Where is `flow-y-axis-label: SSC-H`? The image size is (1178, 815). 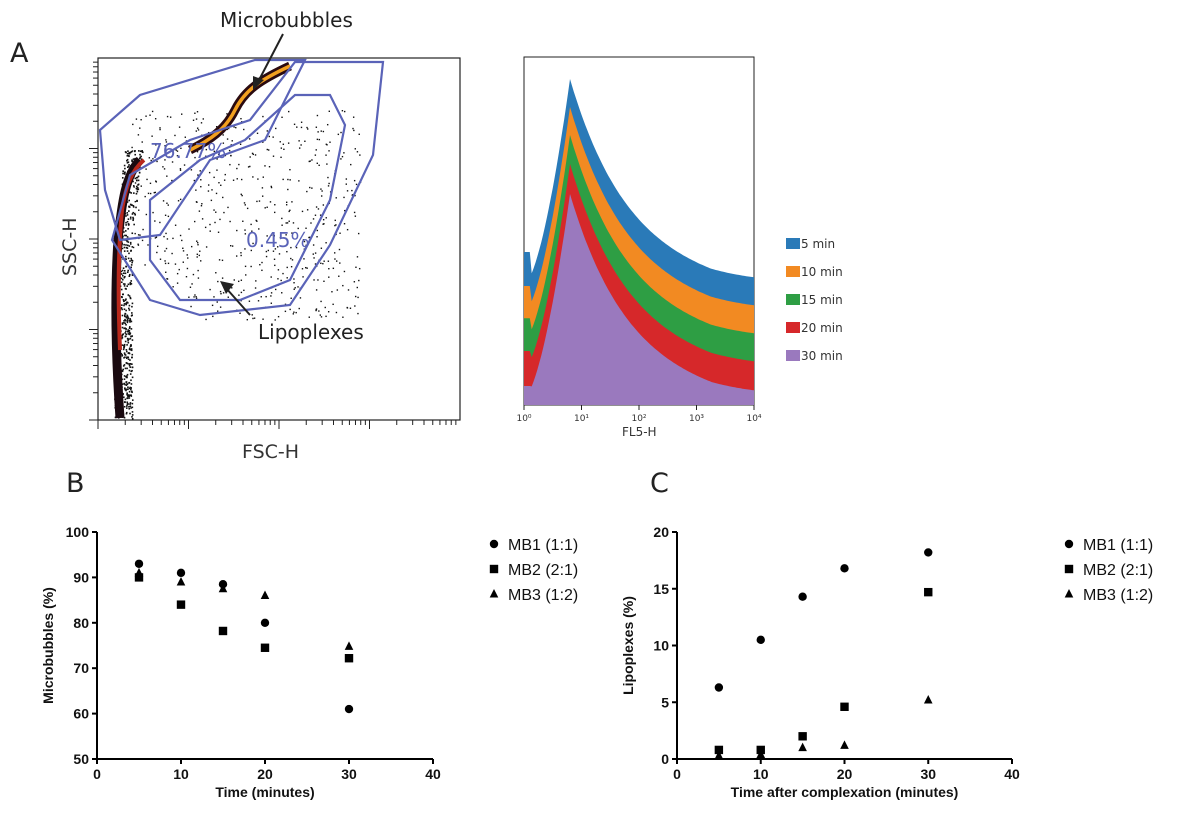
flow-y-axis-label: SSC-H is located at coordinates (70, 246).